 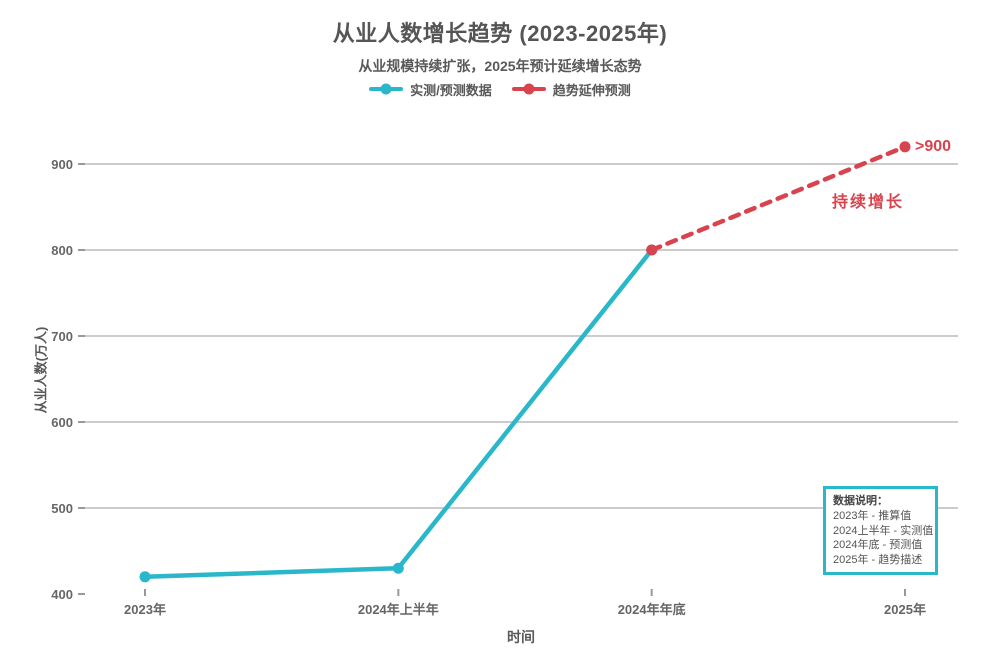 What do you see at coordinates (521, 637) in the screenshot?
I see `x-axis-label: 时间` at bounding box center [521, 637].